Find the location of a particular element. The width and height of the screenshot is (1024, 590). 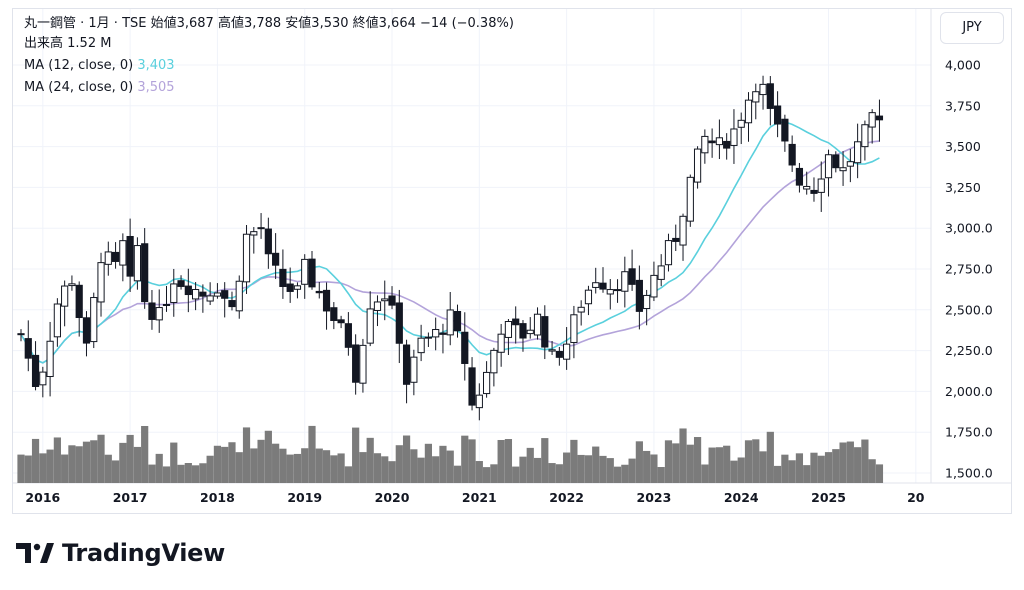

tradingview-logo-icon is located at coordinates (35, 553).